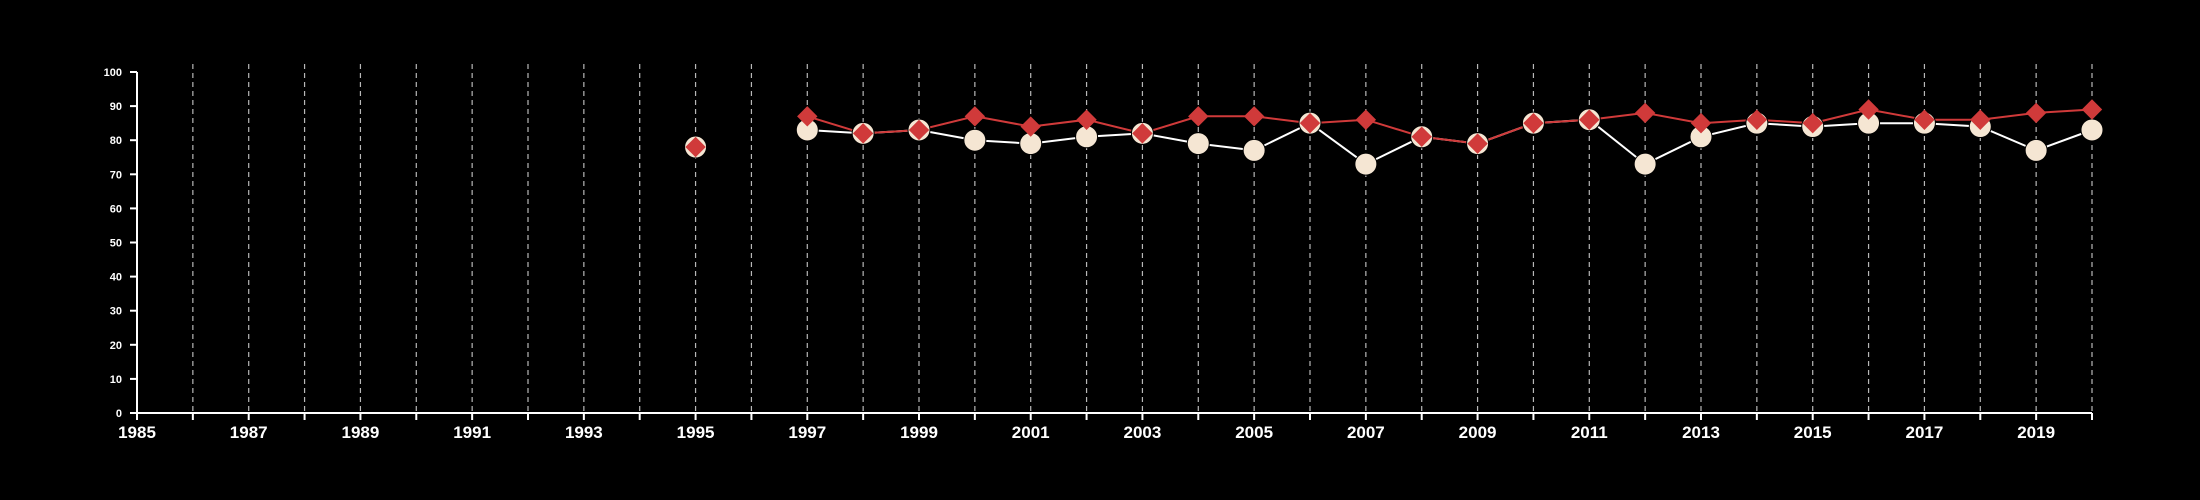  I want to click on x-tick-label: 2001, so click(1031, 432).